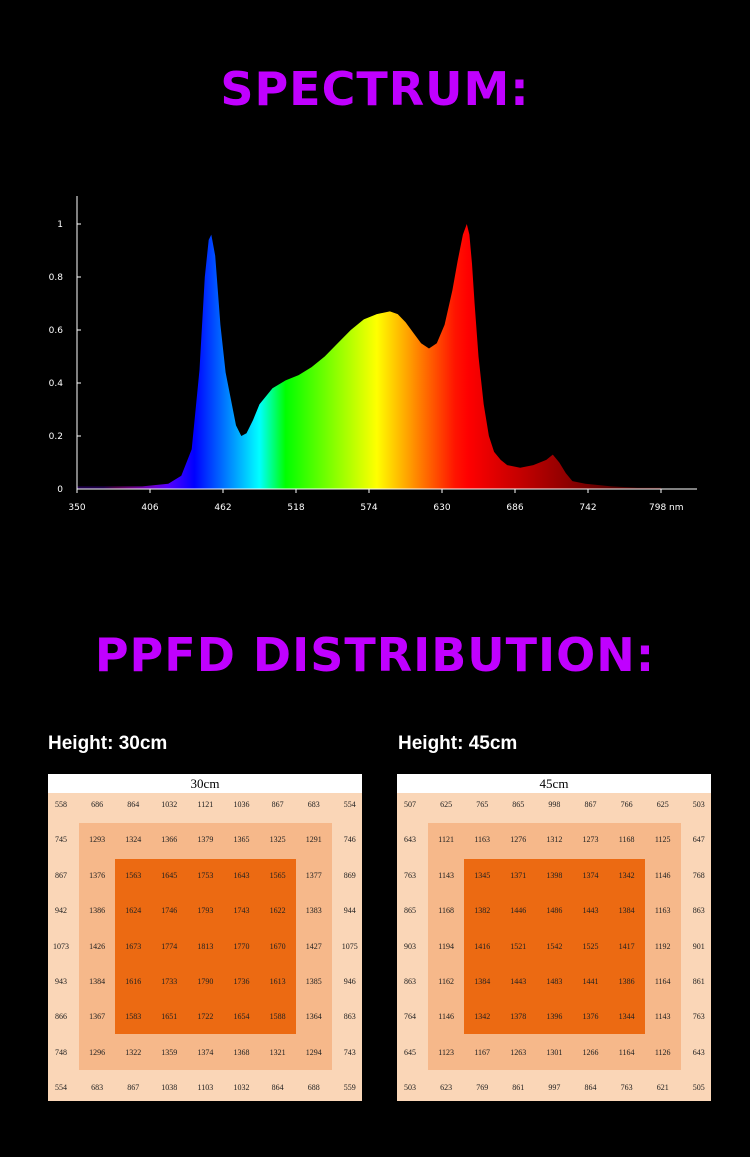 The height and width of the screenshot is (1157, 750). What do you see at coordinates (56, 278) in the screenshot?
I see `y-tick-label: 0.8` at bounding box center [56, 278].